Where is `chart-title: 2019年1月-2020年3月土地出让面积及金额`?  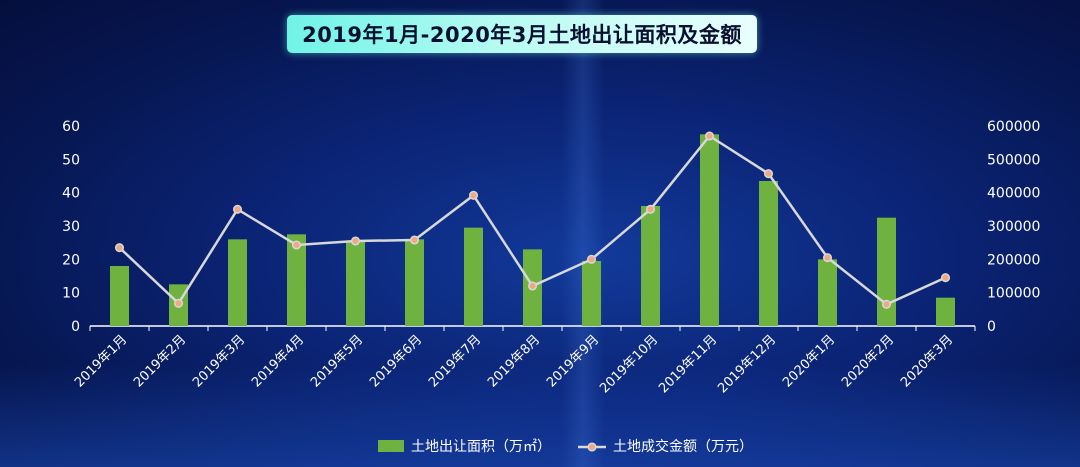 chart-title: 2019年1月-2020年3月土地出让面积及金额 is located at coordinates (522, 35).